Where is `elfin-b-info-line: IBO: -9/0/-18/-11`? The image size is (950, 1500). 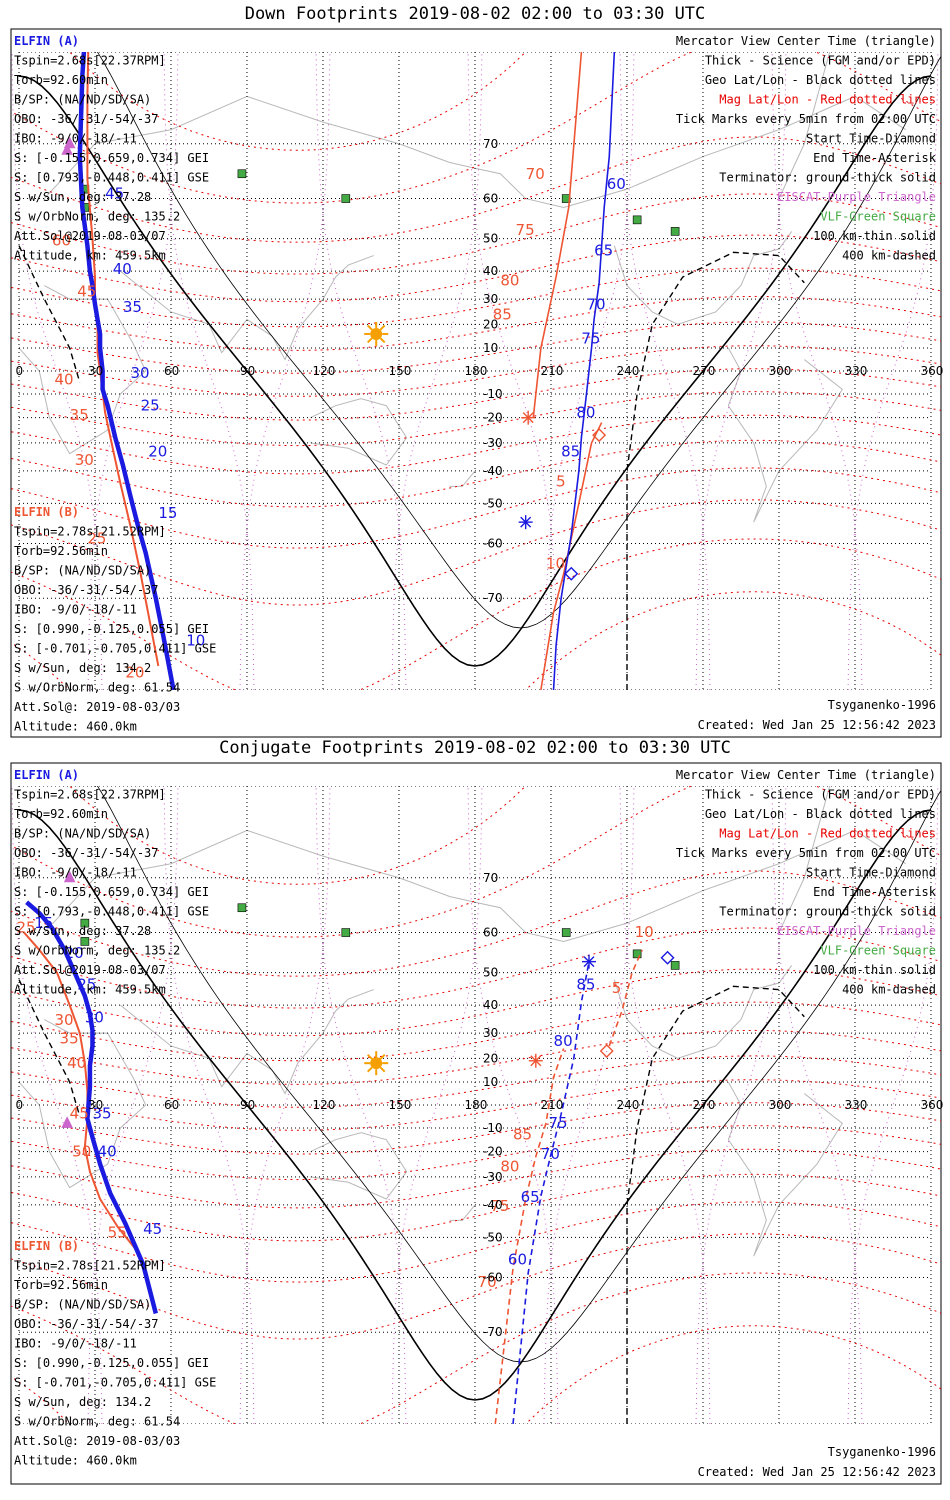
elfin-b-info-line: IBO: -9/0/-18/-11 is located at coordinates (75, 610).